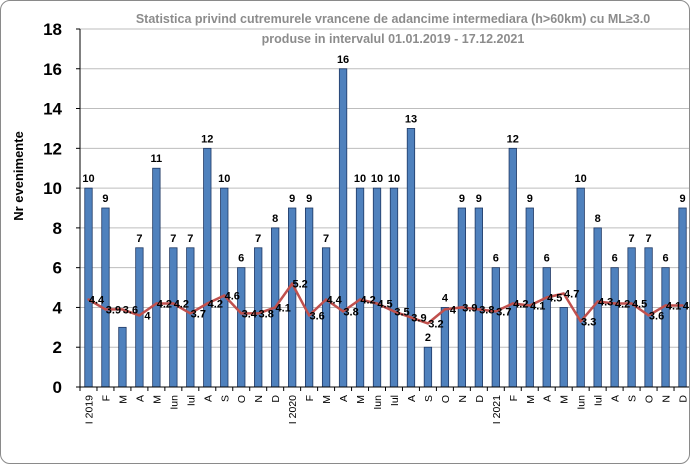  Describe the element at coordinates (480, 399) in the screenshot. I see `x-tick-label: D` at that location.